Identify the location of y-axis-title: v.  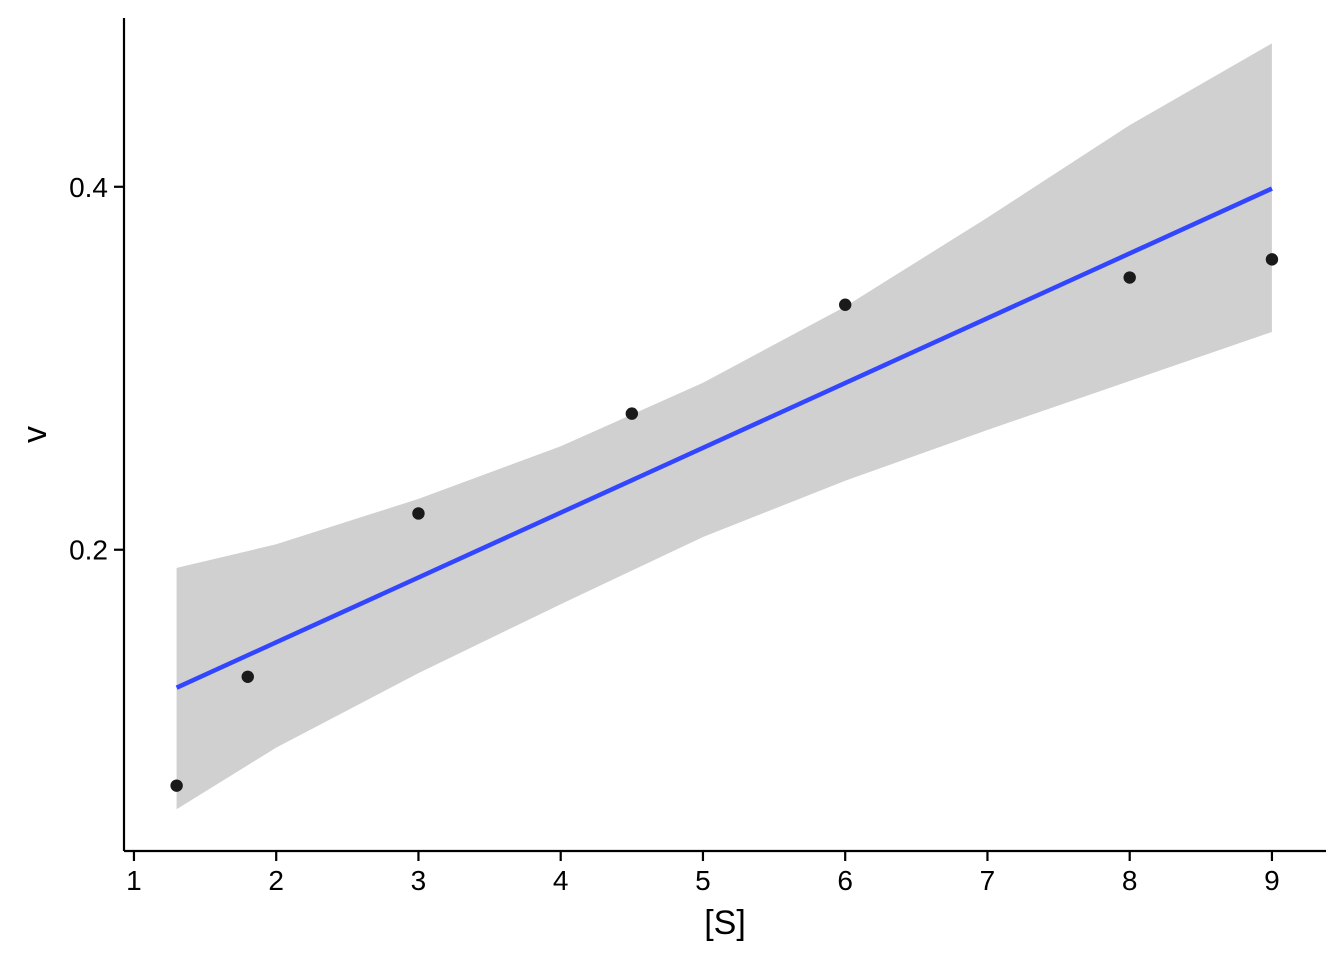
(35, 434).